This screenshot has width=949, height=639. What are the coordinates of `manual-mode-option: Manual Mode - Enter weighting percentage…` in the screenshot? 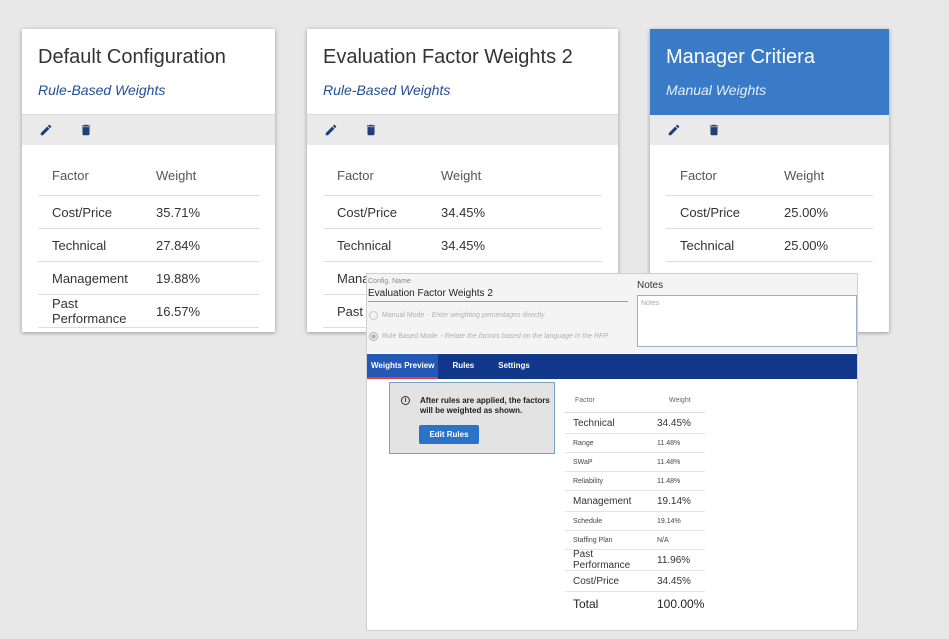 It's located at (457, 315).